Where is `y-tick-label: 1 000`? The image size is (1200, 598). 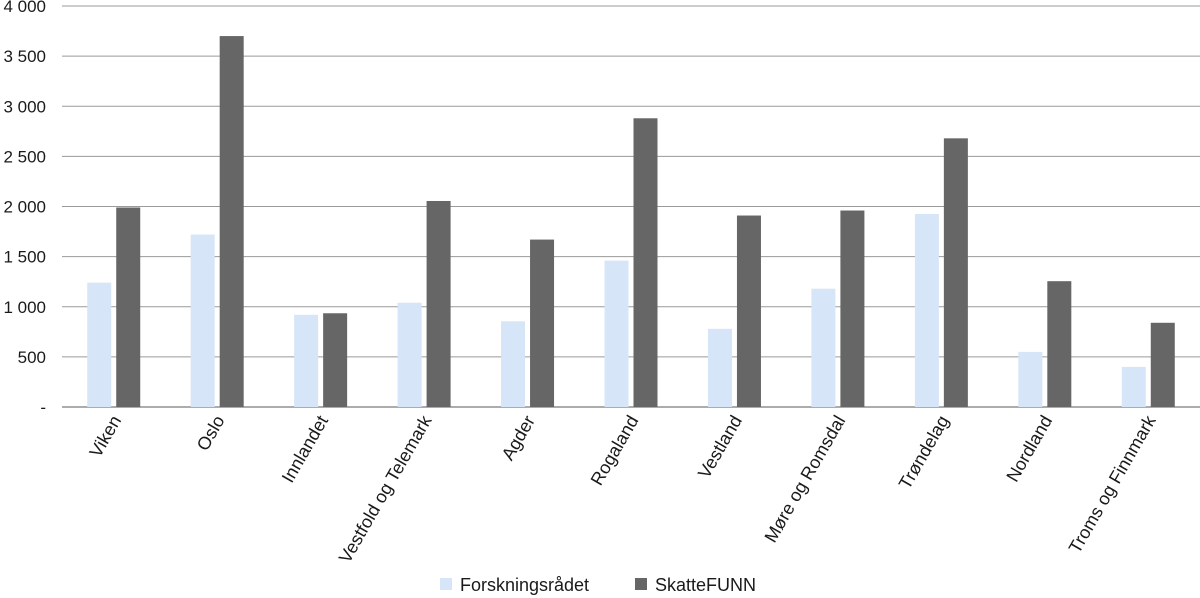
y-tick-label: 1 000 is located at coordinates (24, 307).